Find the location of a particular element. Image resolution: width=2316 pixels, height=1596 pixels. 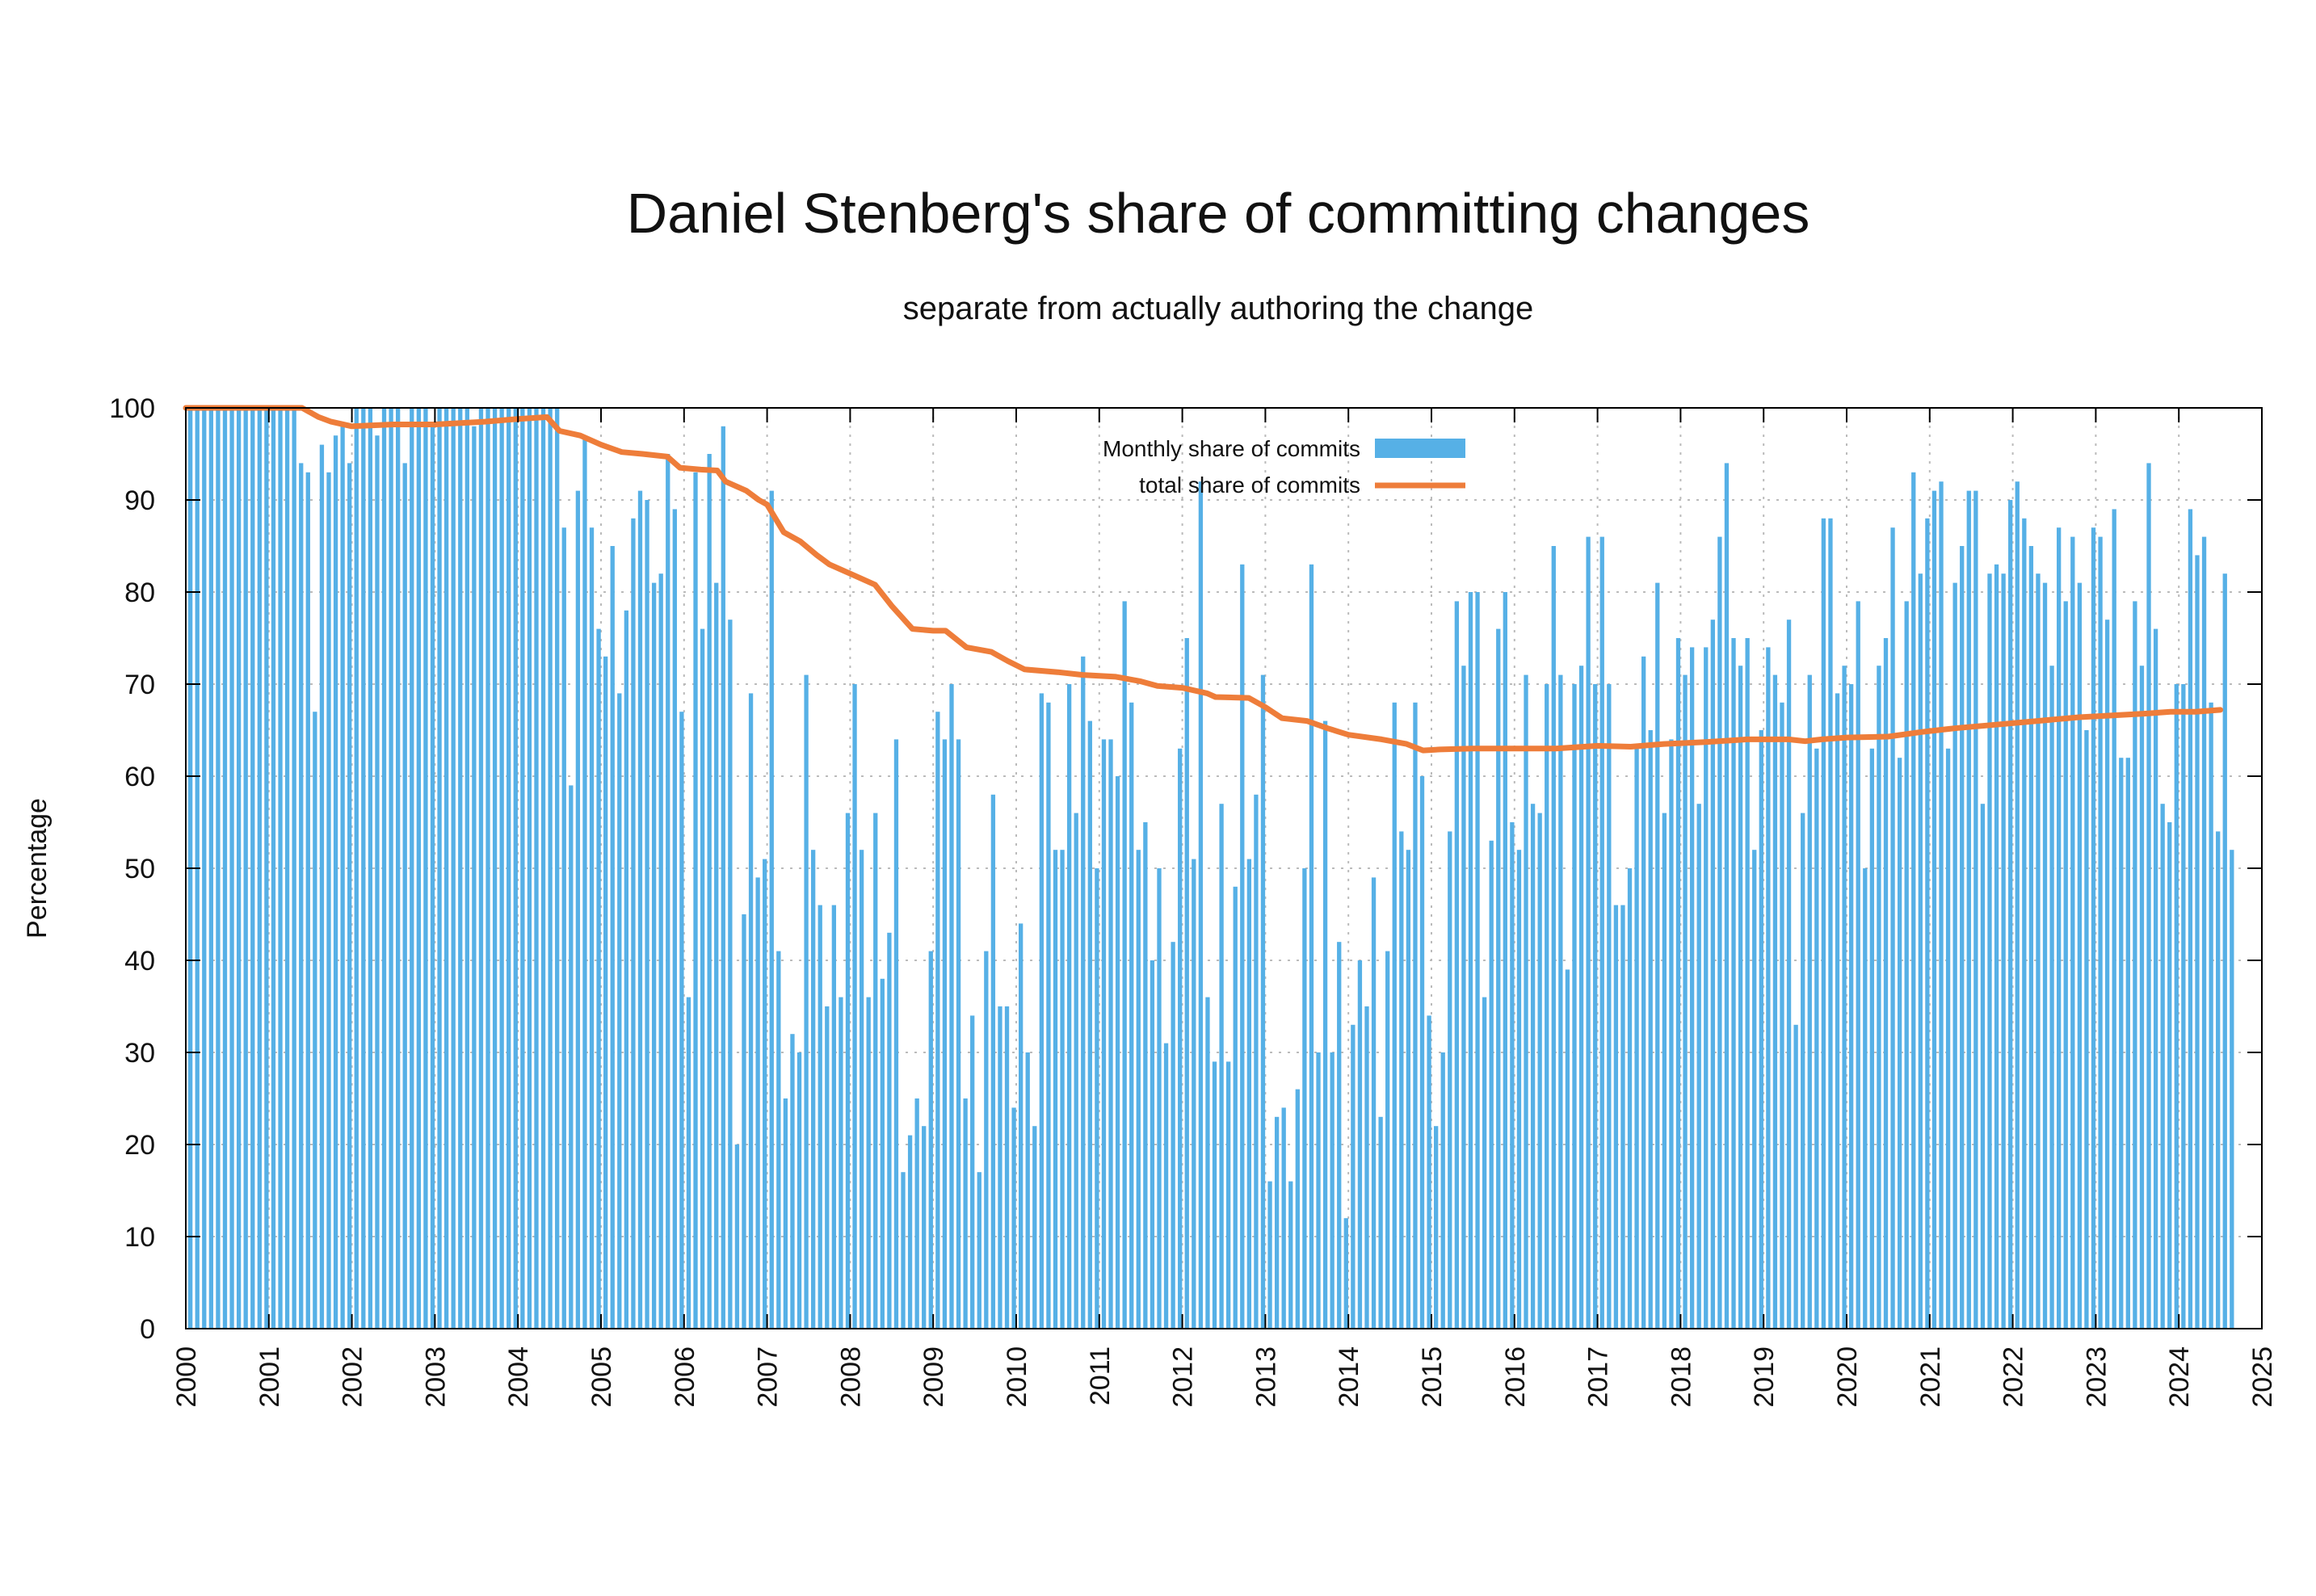

y-tick-label: 20 is located at coordinates (139, 1145).